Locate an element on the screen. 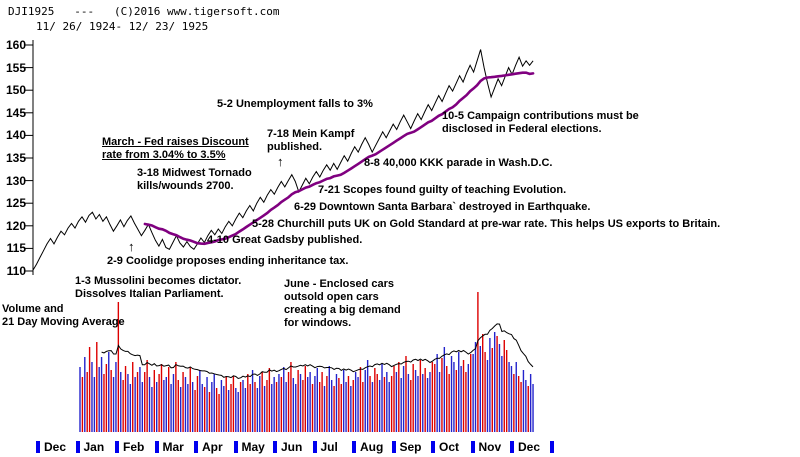 This screenshot has height=457, width=800. annotation-note: 8-8 40,000 KKK parade in Wash.D.C. is located at coordinates (458, 163).